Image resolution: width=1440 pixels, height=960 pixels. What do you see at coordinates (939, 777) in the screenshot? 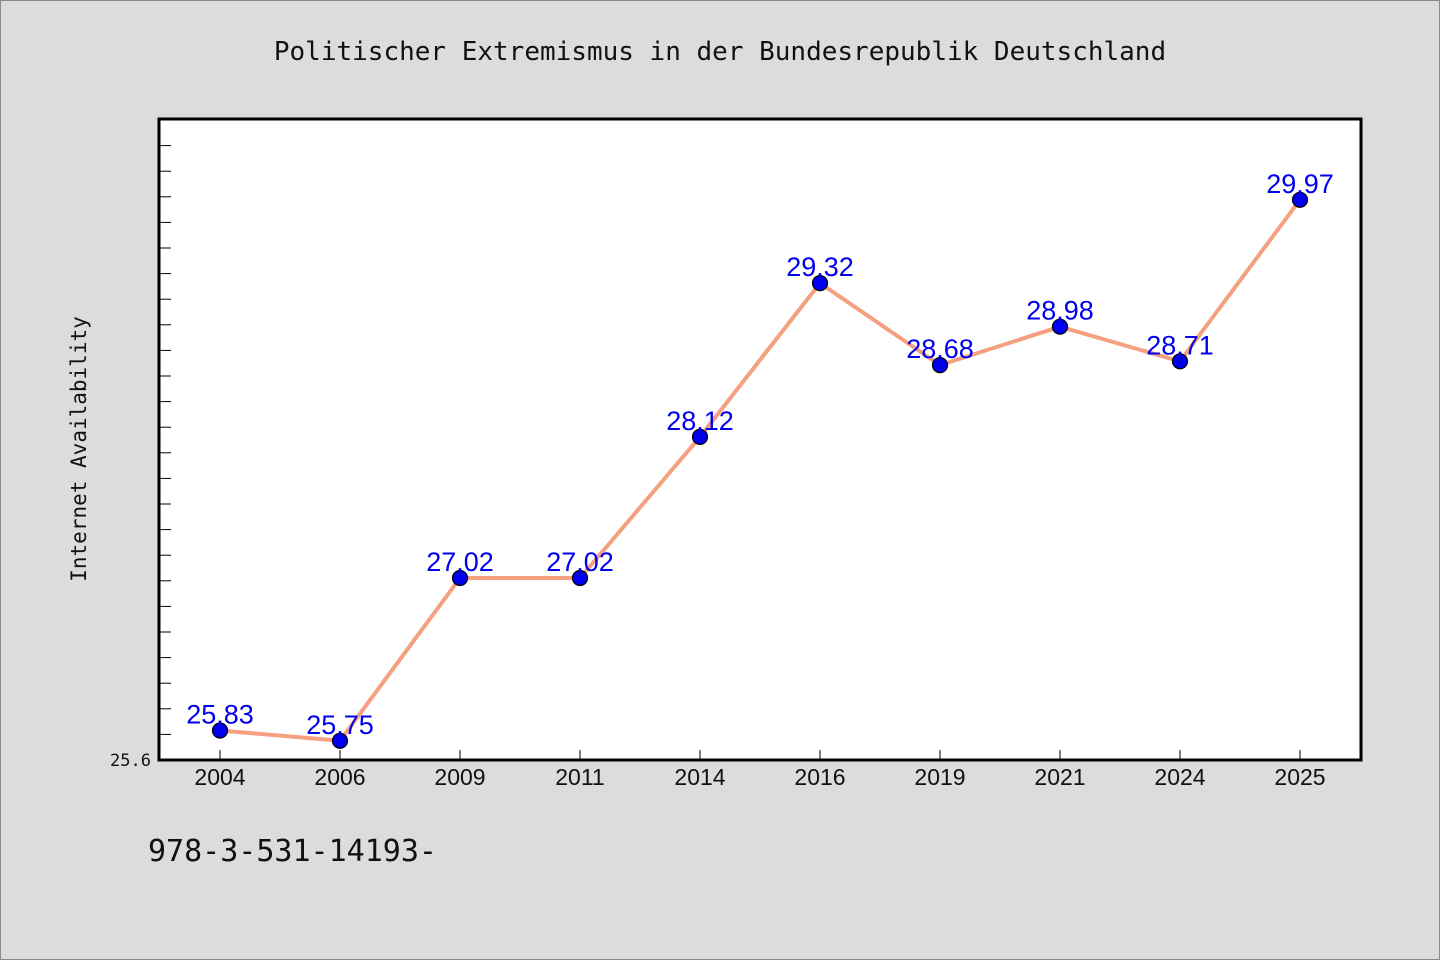
I see `x-tick-label: 2019` at bounding box center [939, 777].